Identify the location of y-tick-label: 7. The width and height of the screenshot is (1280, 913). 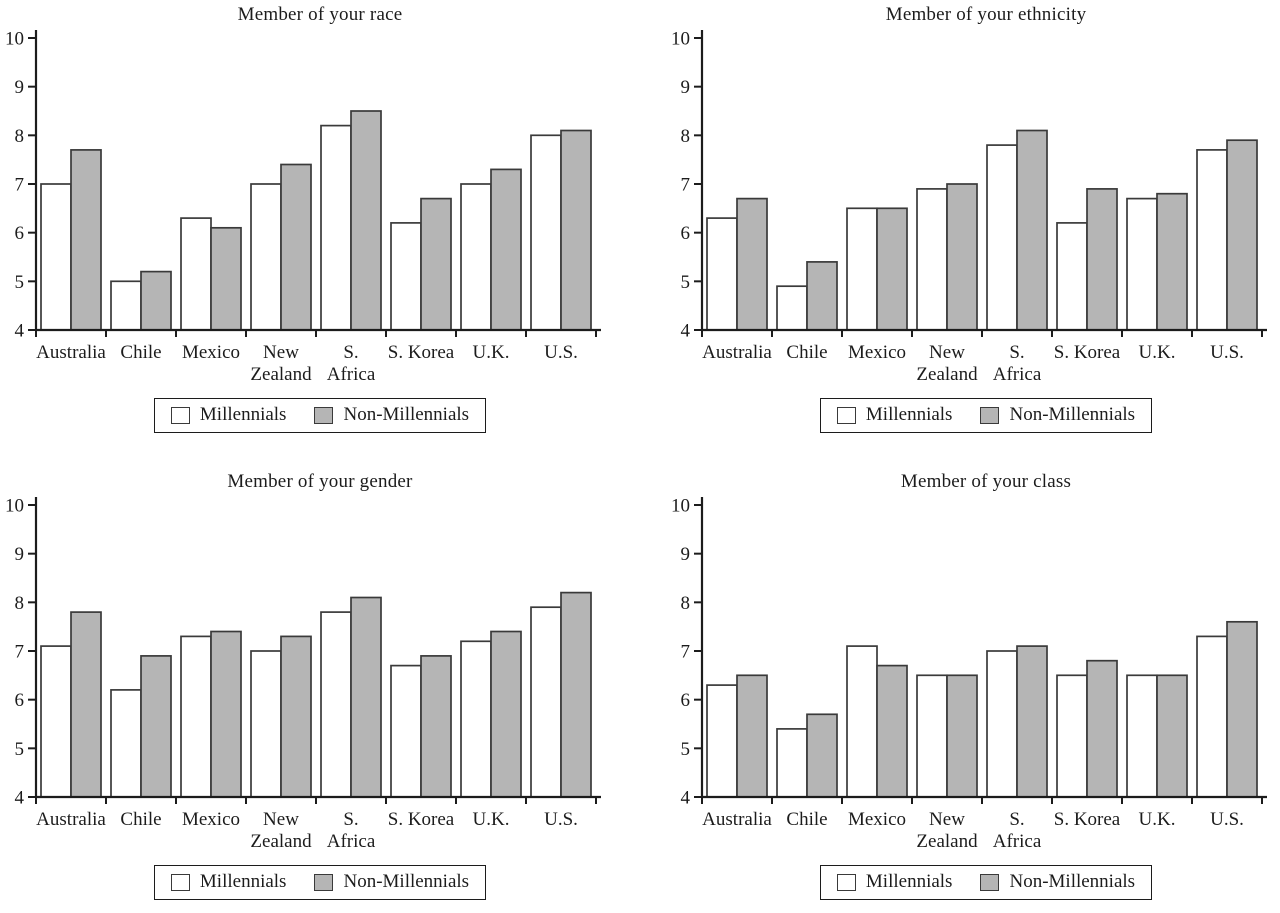
(20, 185).